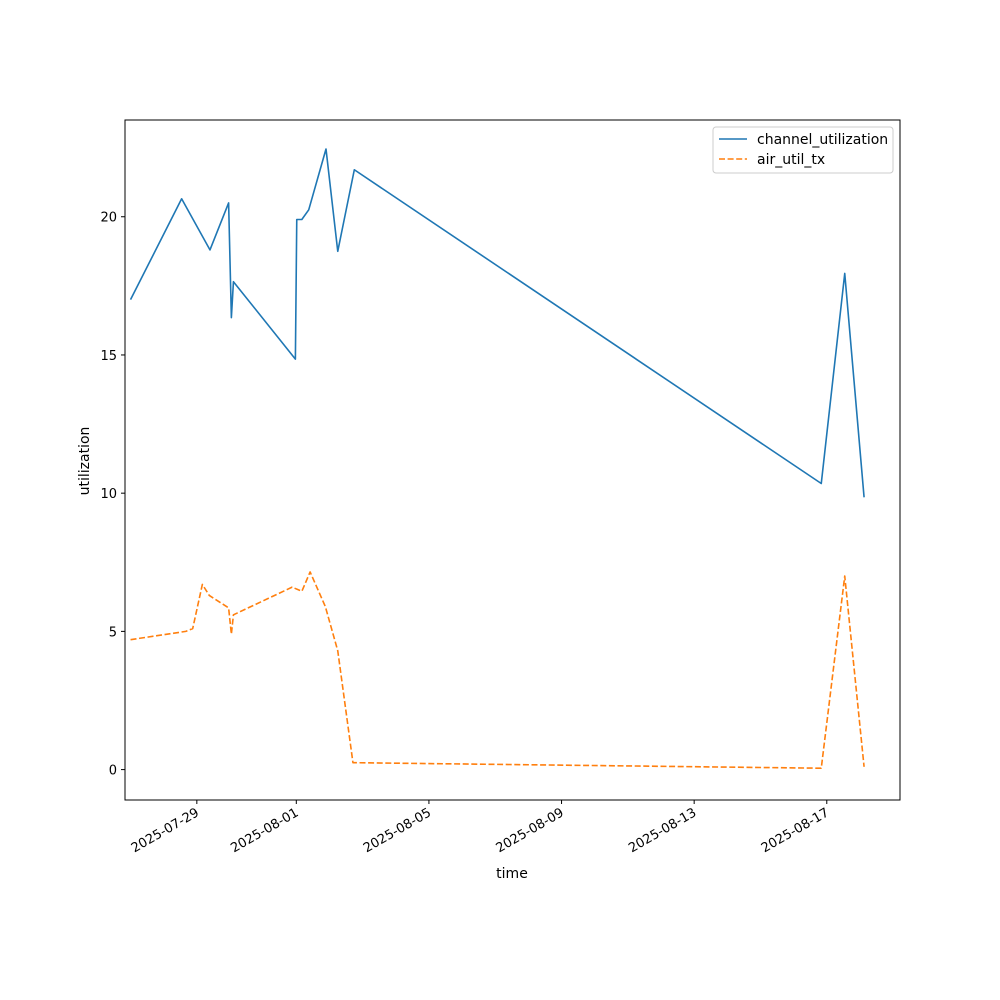 The image size is (1000, 1000). What do you see at coordinates (791, 160) in the screenshot?
I see `legend-label-air-util-tx: air_util_tx` at bounding box center [791, 160].